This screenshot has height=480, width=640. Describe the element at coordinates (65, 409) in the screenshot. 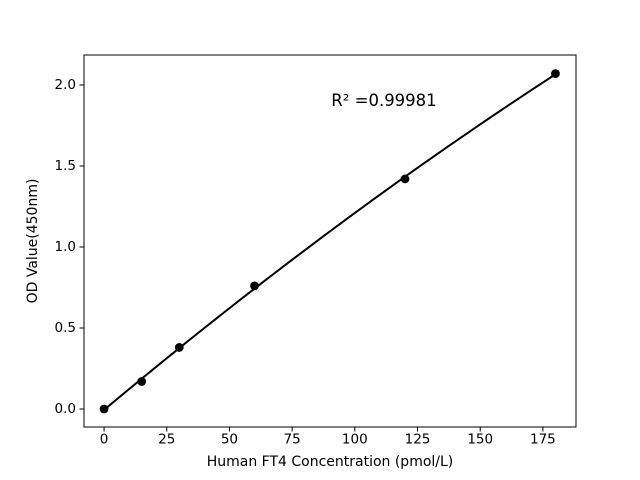

I see `y-tick-label: 0.0` at that location.